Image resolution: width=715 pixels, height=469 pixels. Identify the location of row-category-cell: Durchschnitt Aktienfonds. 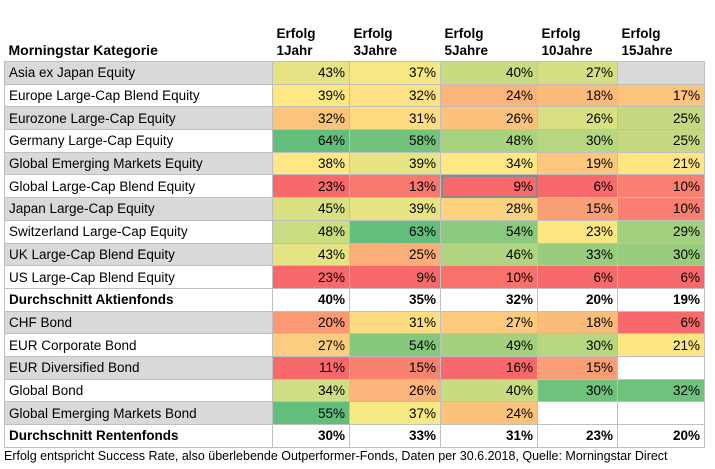
(138, 299).